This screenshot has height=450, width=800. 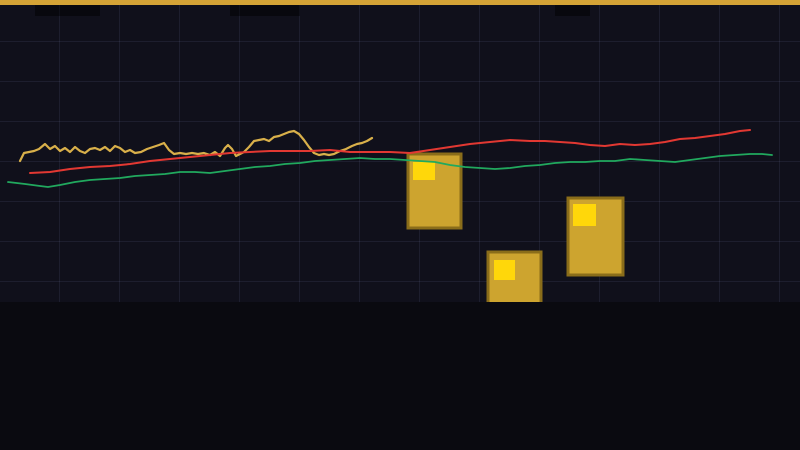 I want to click on top-accent-bar, so click(x=400, y=2).